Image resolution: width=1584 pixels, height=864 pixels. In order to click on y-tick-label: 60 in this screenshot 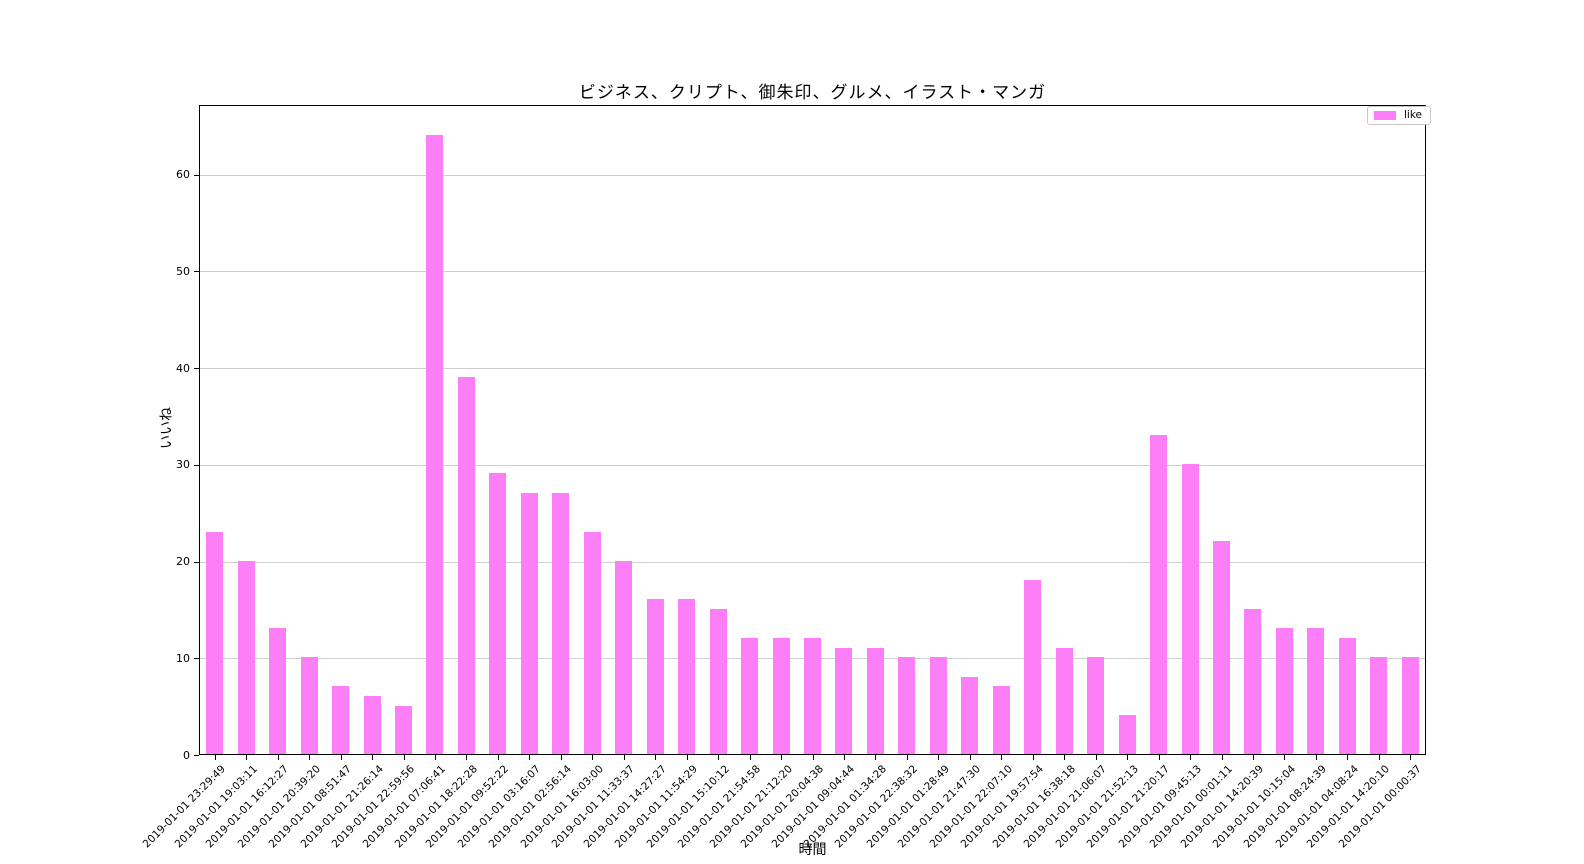, I will do `click(183, 174)`.